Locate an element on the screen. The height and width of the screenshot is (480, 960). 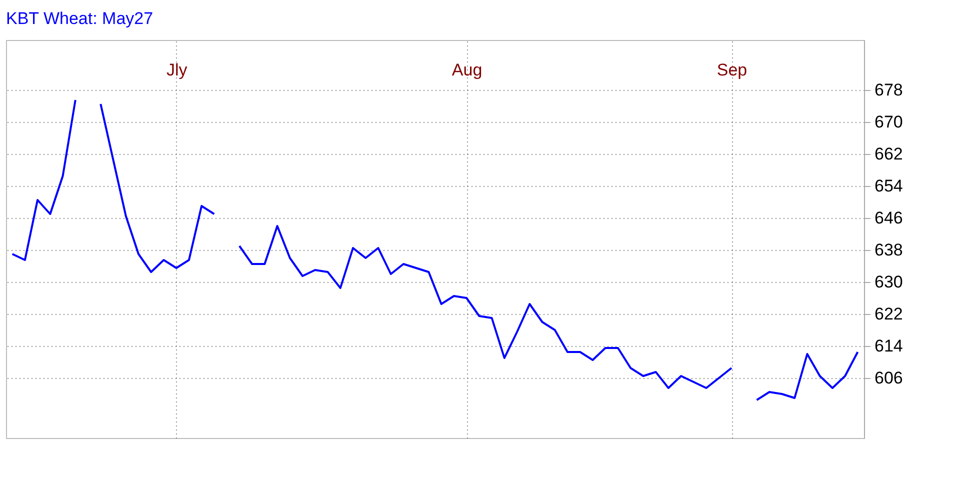
x-tick-label: Jly is located at coordinates (177, 70).